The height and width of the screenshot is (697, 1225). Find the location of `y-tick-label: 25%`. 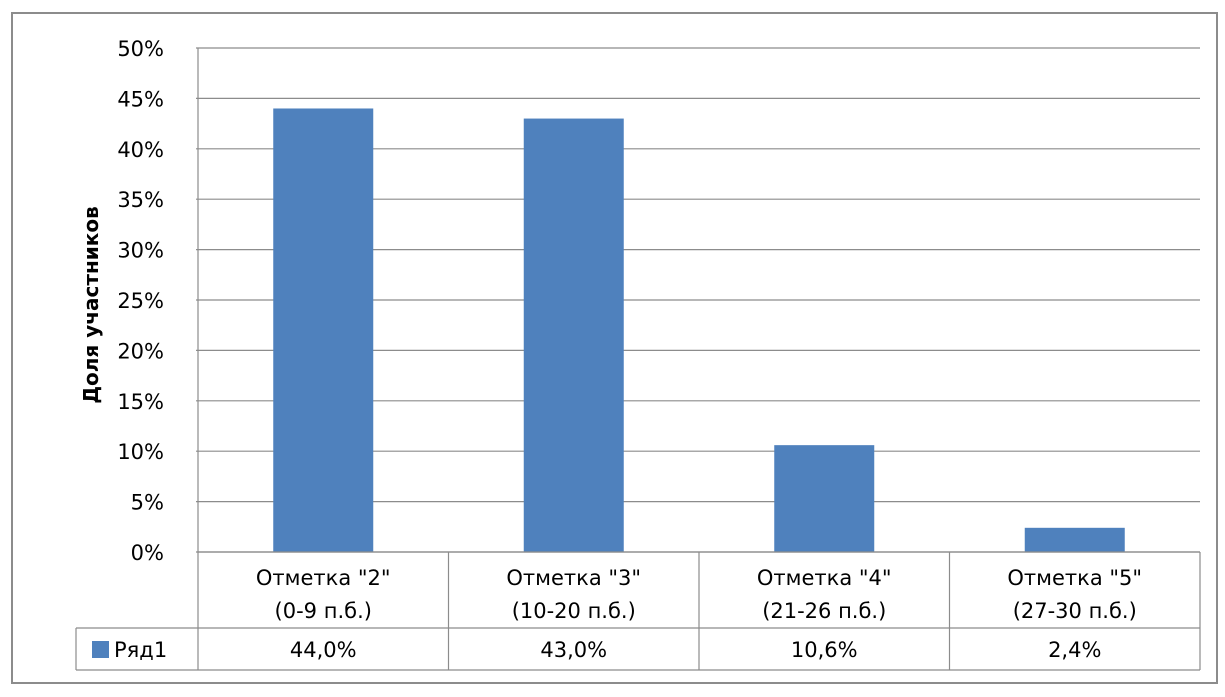

y-tick-label: 25% is located at coordinates (140, 301).